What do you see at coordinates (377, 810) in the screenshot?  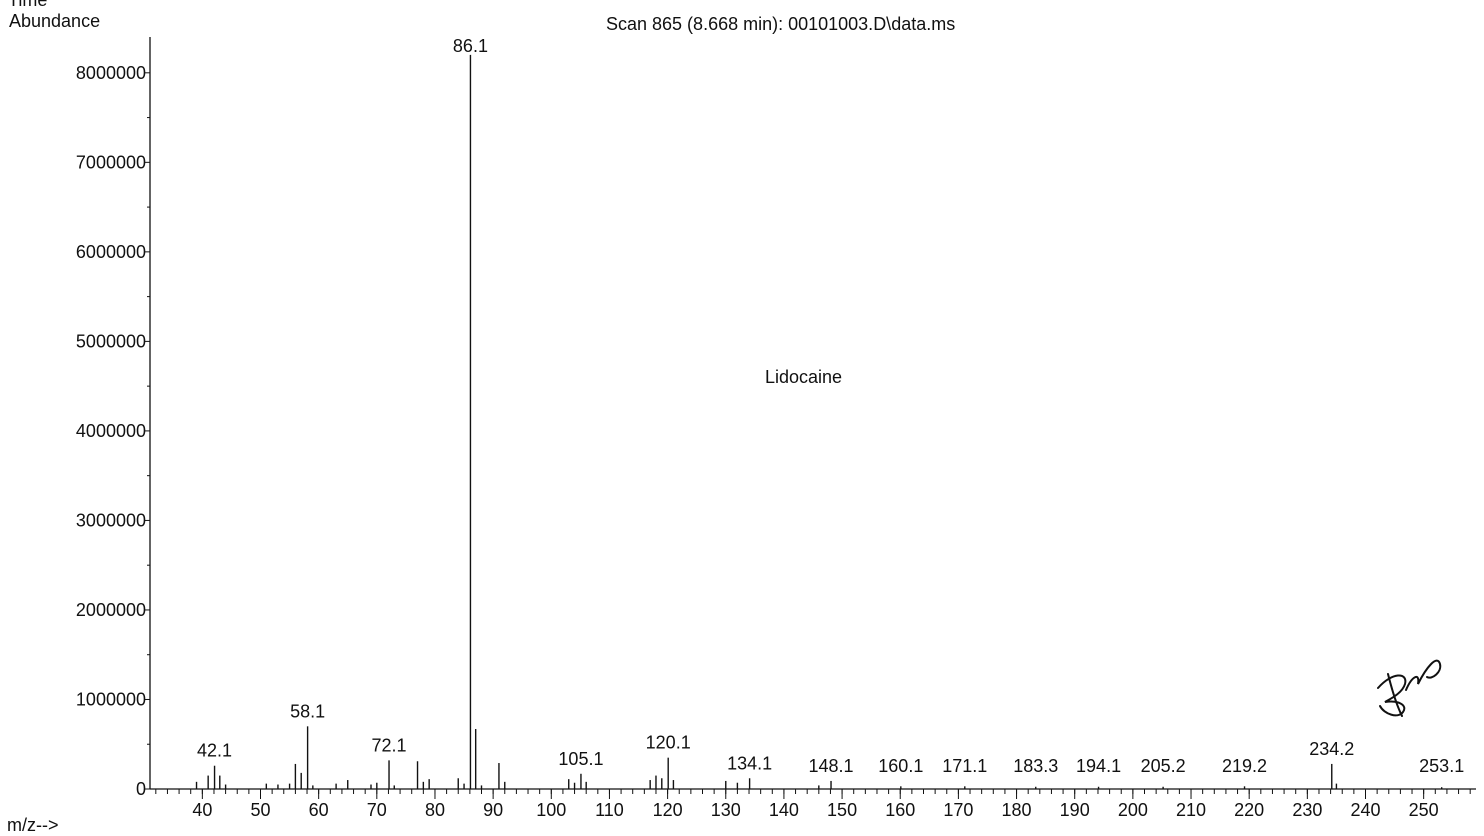 I see `x-tick-label: 70` at bounding box center [377, 810].